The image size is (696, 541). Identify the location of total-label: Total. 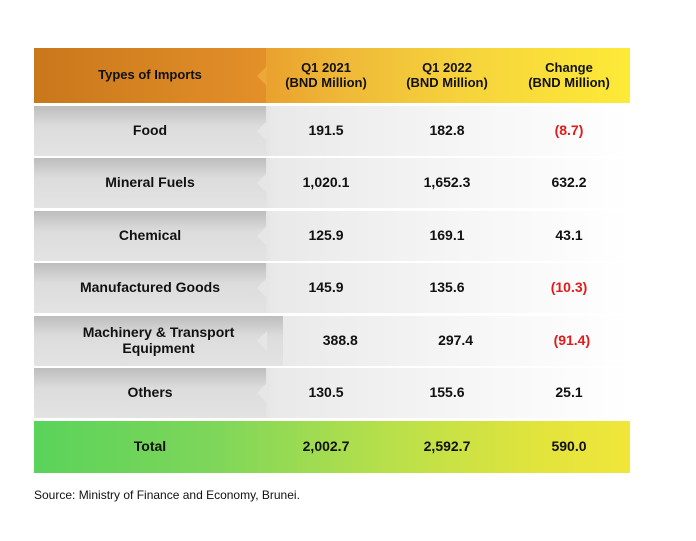
(150, 445).